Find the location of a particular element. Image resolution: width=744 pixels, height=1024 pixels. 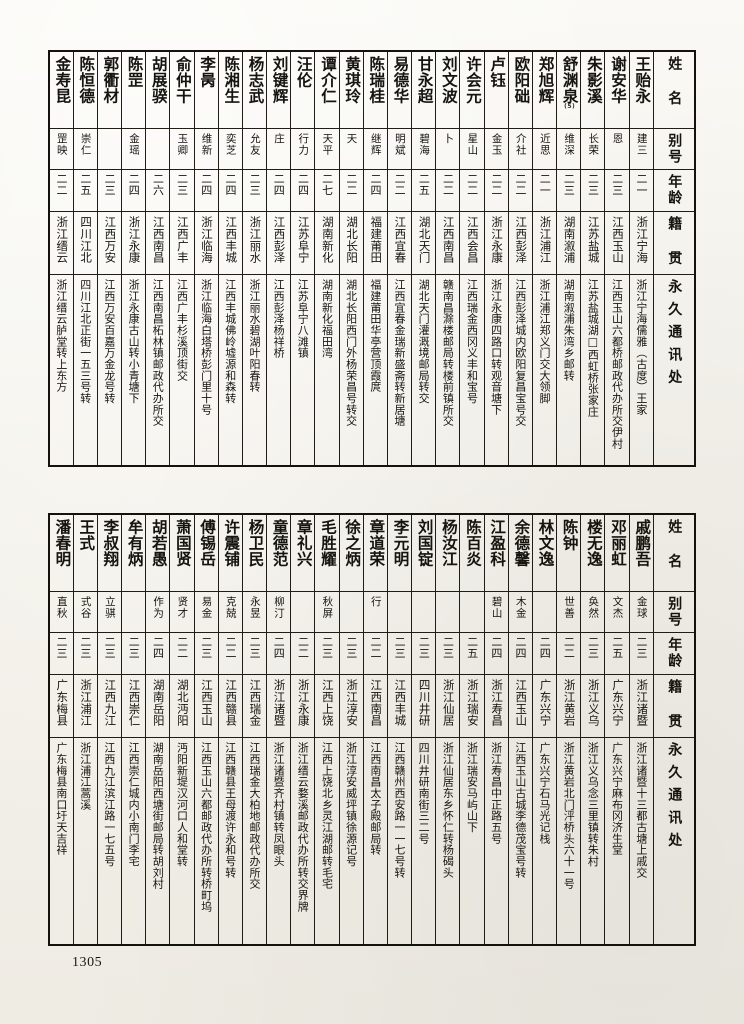

address-text: 江西南昌太子殿邮局转 is located at coordinates (375, 798).